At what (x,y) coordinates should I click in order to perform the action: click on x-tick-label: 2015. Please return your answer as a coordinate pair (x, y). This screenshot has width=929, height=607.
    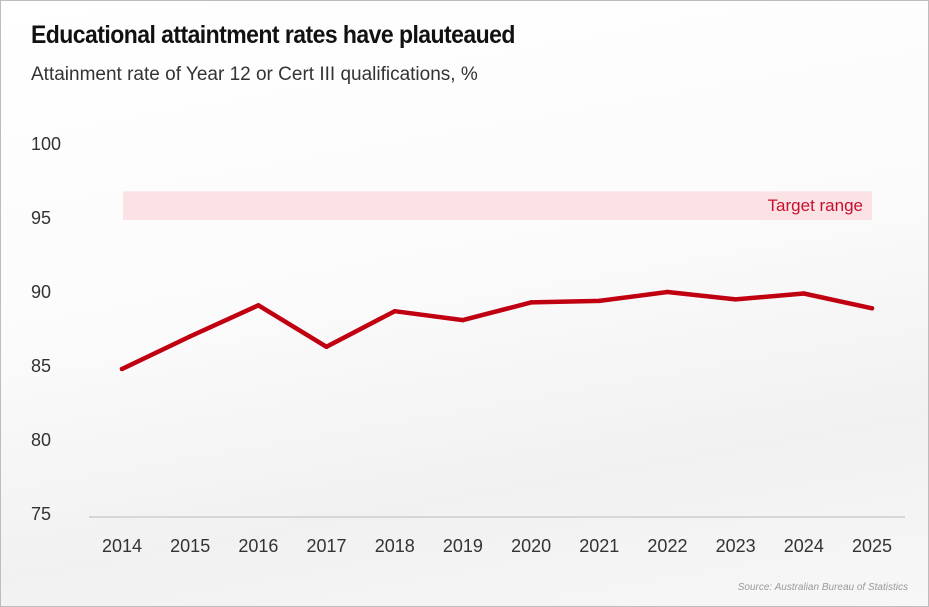
    Looking at the image, I should click on (190, 546).